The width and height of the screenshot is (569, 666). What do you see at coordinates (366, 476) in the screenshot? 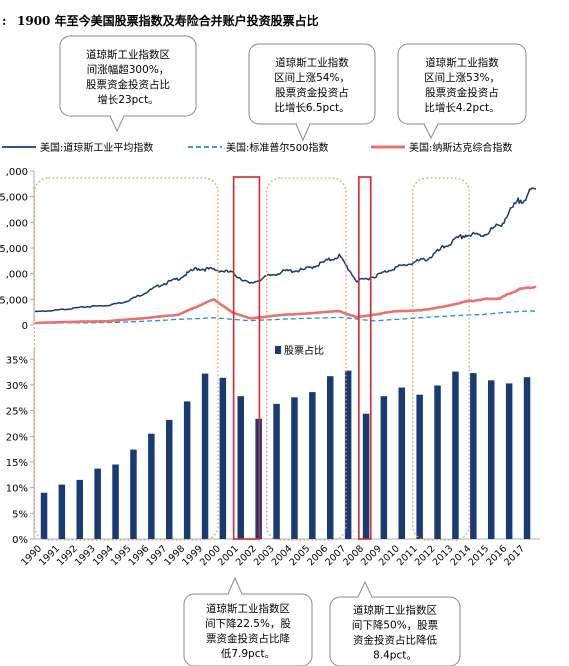
I see `bar-2008` at bounding box center [366, 476].